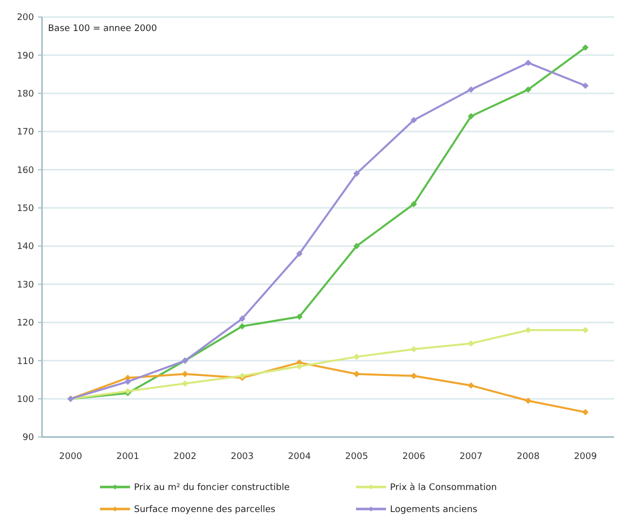 The width and height of the screenshot is (622, 523). I want to click on y-tick-label: 170, so click(25, 133).